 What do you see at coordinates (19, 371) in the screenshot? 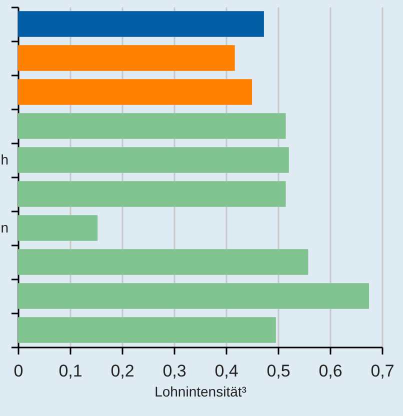
I see `x-tick-label: 0` at bounding box center [19, 371].